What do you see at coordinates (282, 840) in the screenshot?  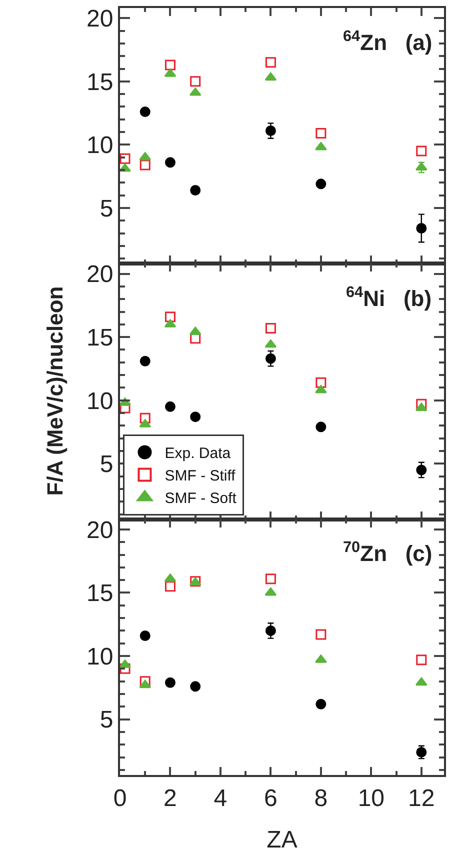 I see `x-axis-title: ZA` at bounding box center [282, 840].